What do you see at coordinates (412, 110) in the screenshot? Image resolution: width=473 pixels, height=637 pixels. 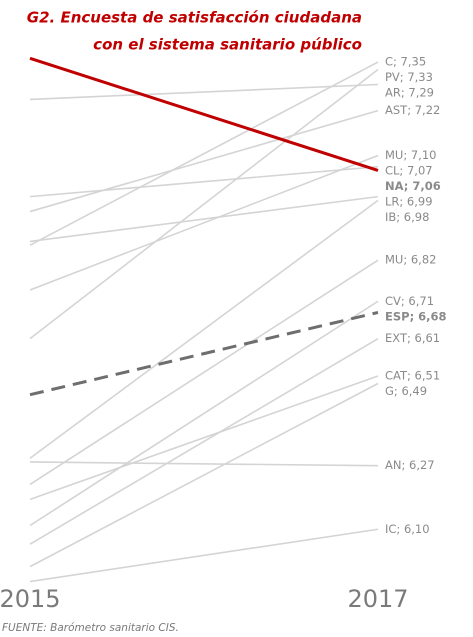 I see `value-label: AST; 7,22` at bounding box center [412, 110].